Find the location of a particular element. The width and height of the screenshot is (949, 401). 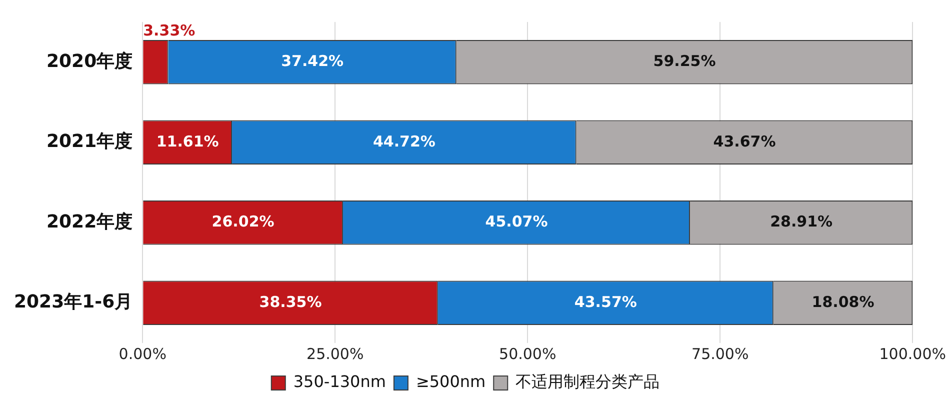

x-tick-label: 75.00% is located at coordinates (720, 353).